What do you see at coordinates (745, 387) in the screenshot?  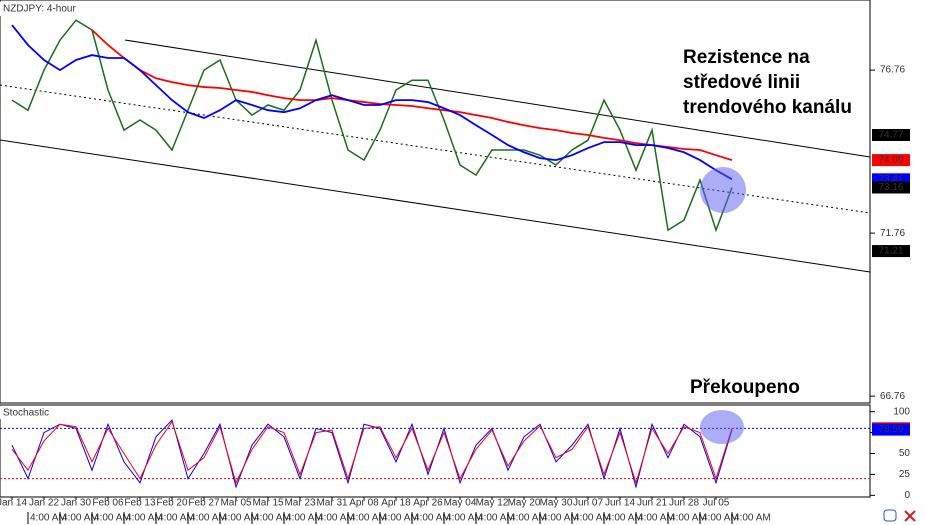 I see `annotation: Překoupeno` at bounding box center [745, 387].